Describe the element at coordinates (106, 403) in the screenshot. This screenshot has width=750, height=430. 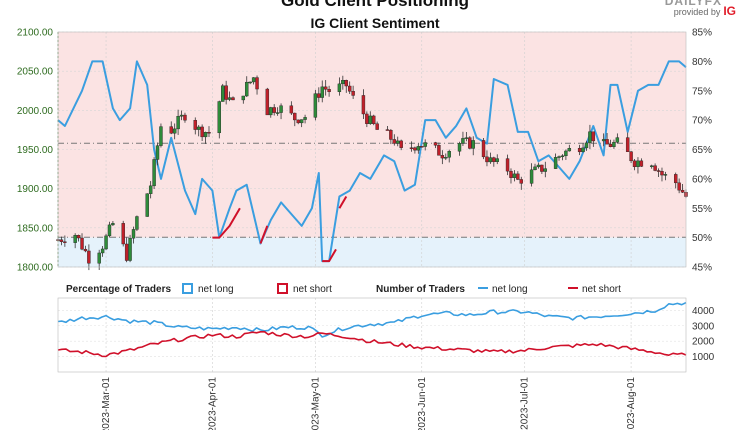
I see `date-tick-label: 2023-Mar-01` at that location.